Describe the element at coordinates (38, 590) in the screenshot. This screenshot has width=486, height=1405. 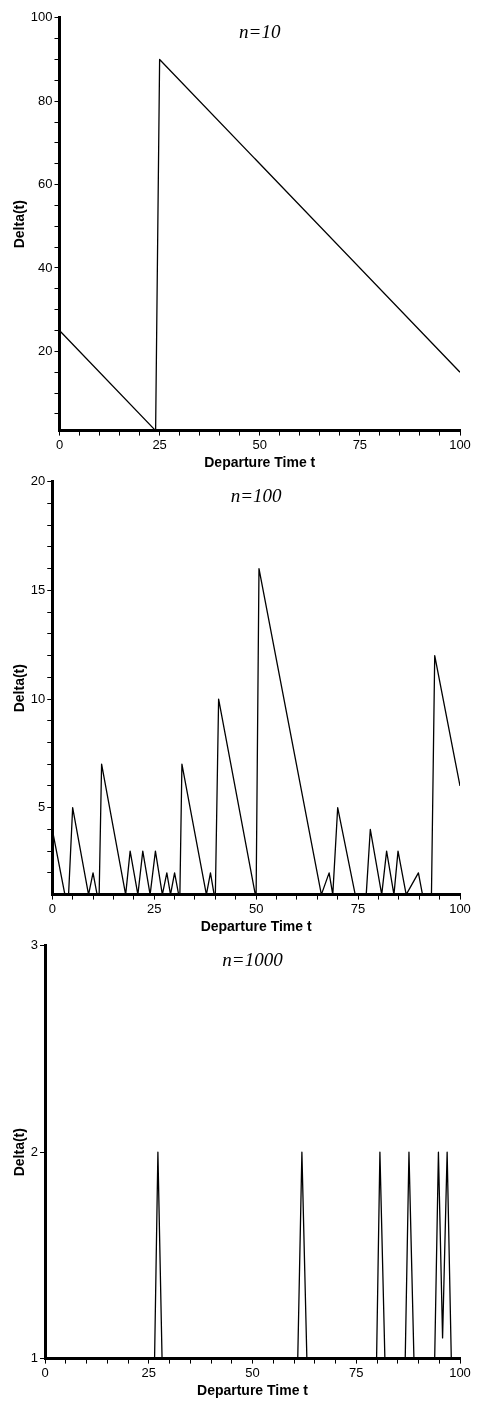
I see `y-tick-label: 15` at that location.